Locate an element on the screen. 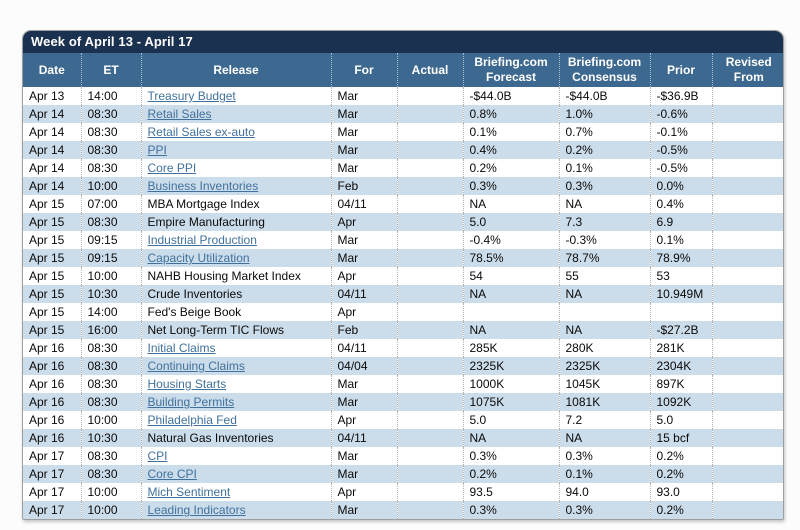 The width and height of the screenshot is (800, 530). release-cell: CPI is located at coordinates (235, 456).